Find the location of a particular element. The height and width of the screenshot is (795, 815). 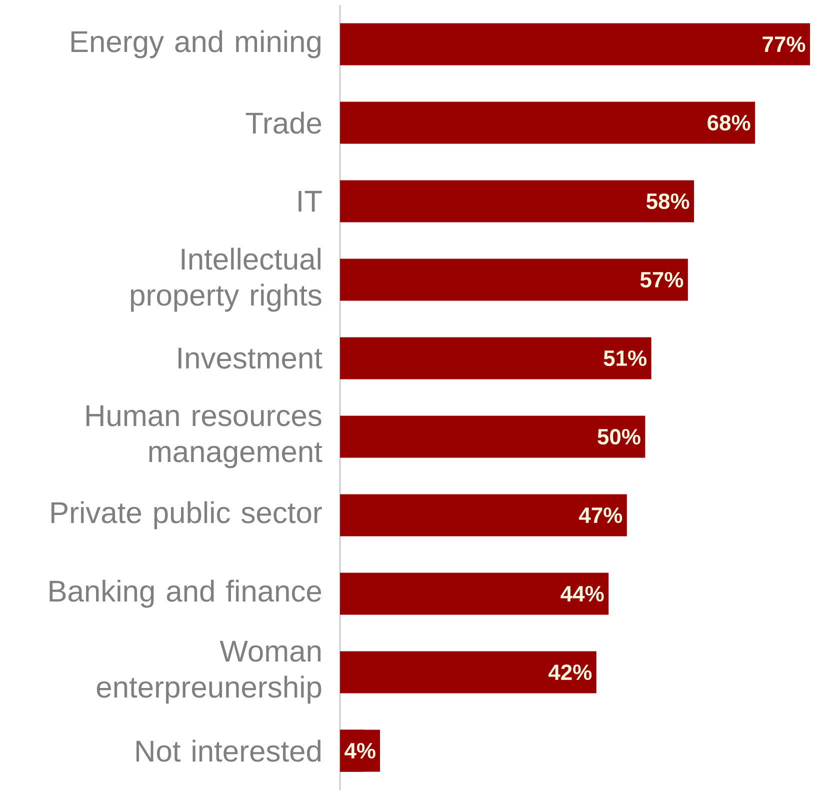

data-label: 68% is located at coordinates (729, 122).